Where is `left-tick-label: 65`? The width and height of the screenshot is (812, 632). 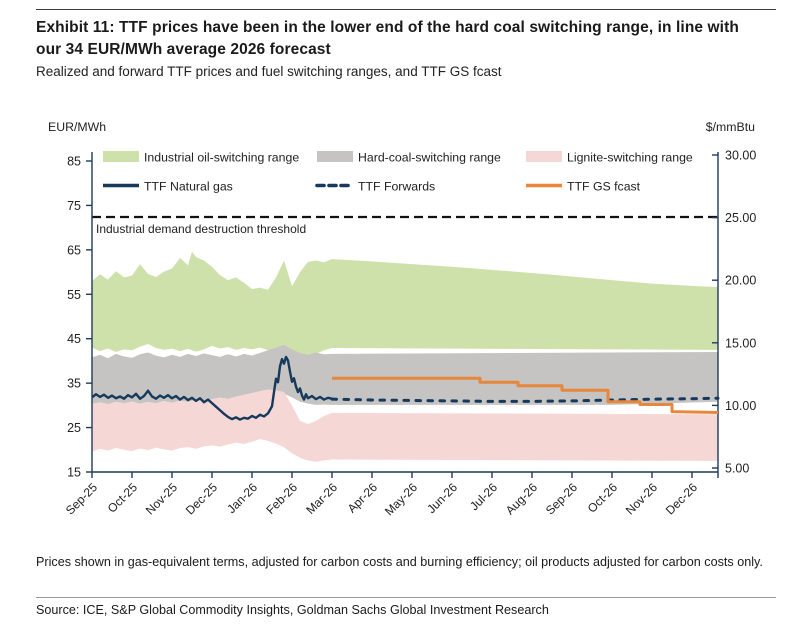
left-tick-label: 65 is located at coordinates (74, 250).